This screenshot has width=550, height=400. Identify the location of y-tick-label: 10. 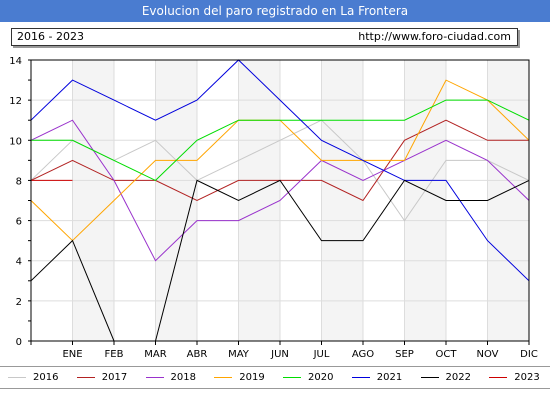
(15, 141).